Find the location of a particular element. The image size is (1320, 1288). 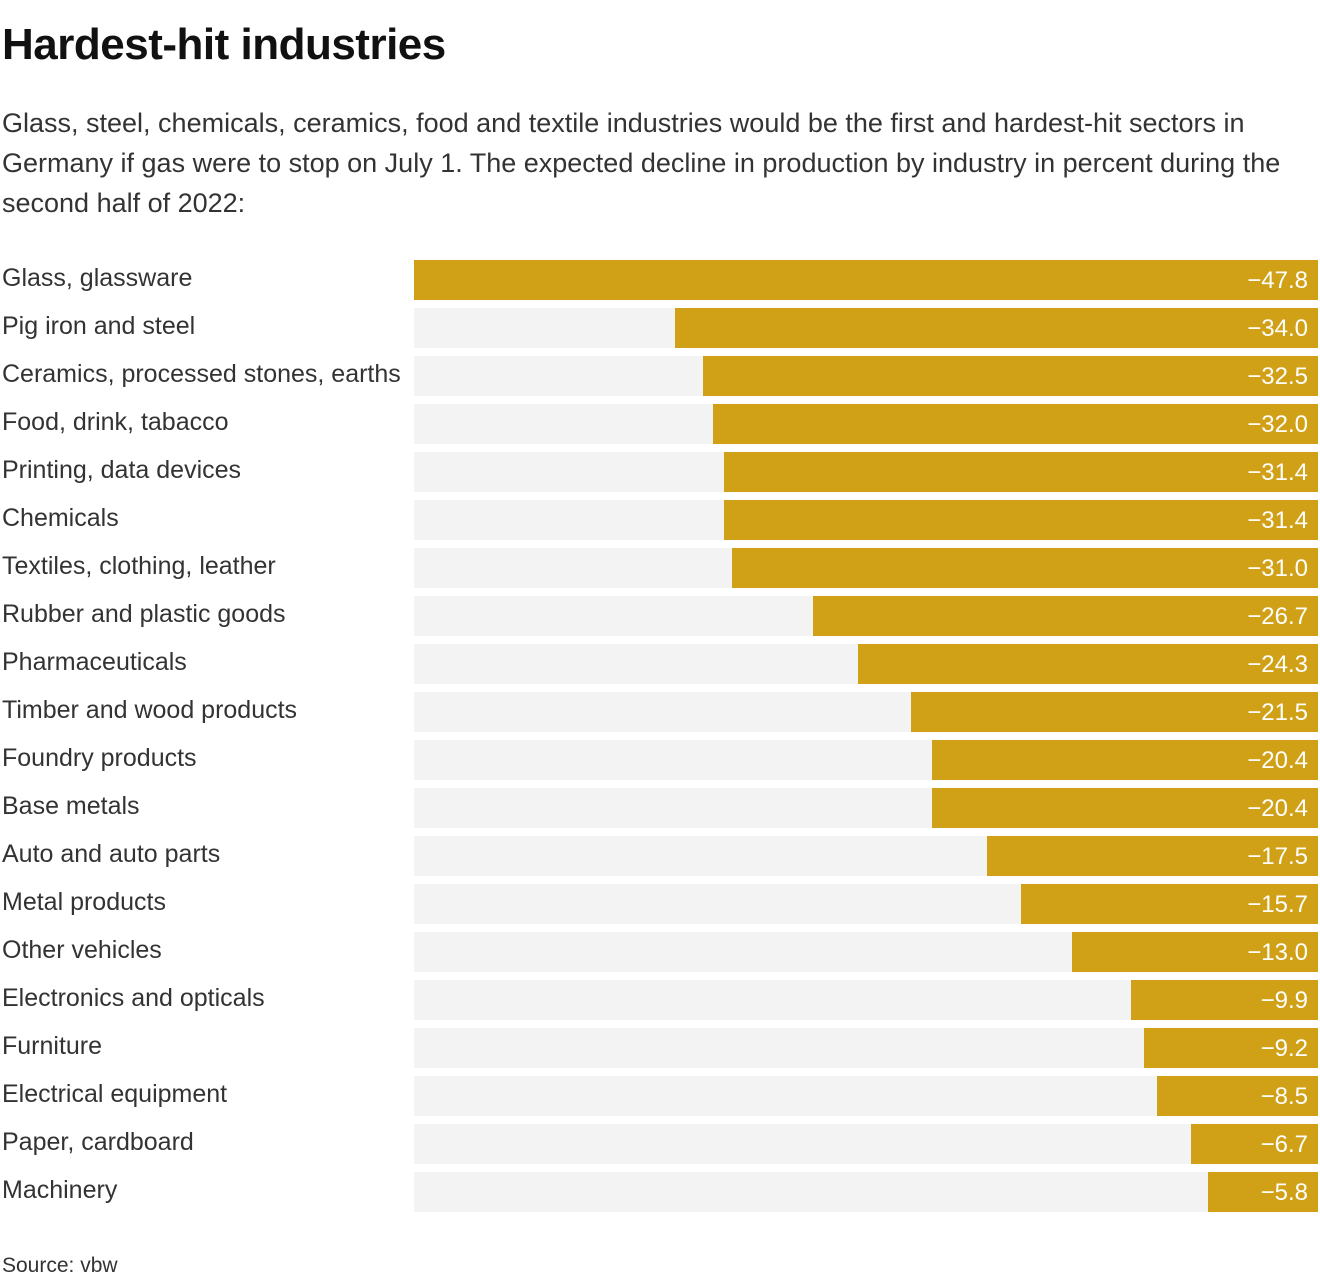

bar-row: Food, drink, tabacco −32.0 is located at coordinates (660, 423).